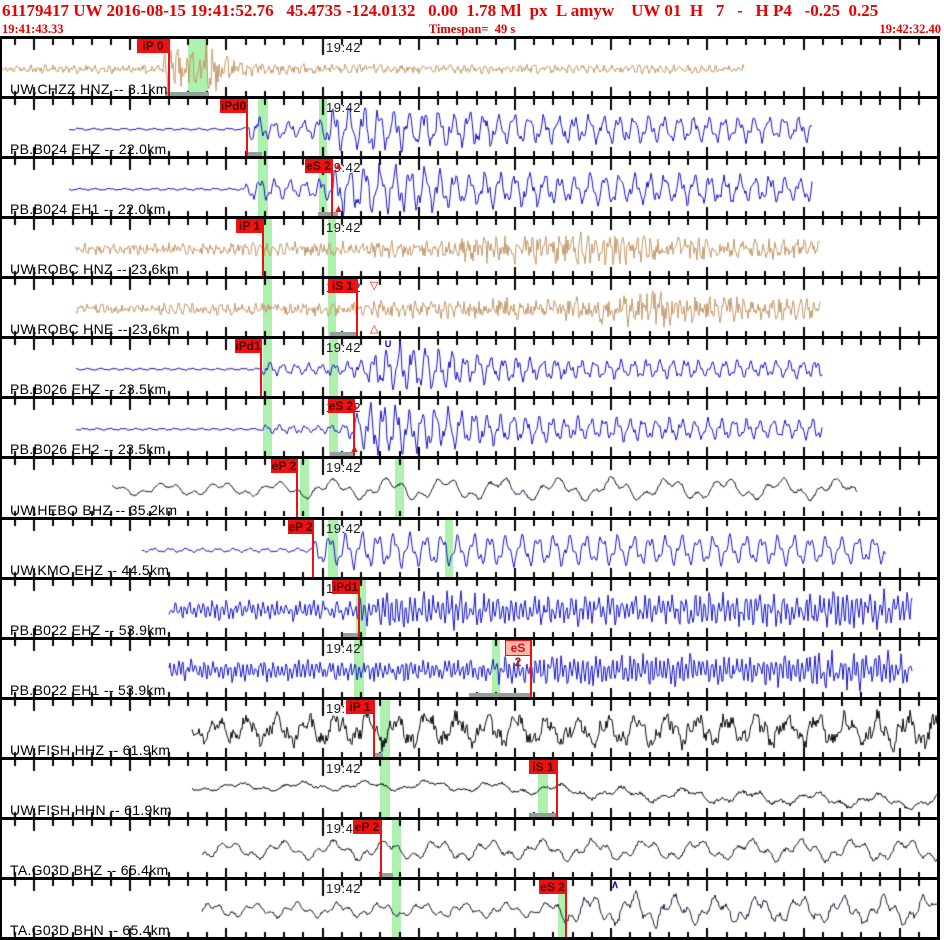 The height and width of the screenshot is (940, 944). I want to click on station-label: PB.B026 EHZ -- 23.5km, so click(88, 389).